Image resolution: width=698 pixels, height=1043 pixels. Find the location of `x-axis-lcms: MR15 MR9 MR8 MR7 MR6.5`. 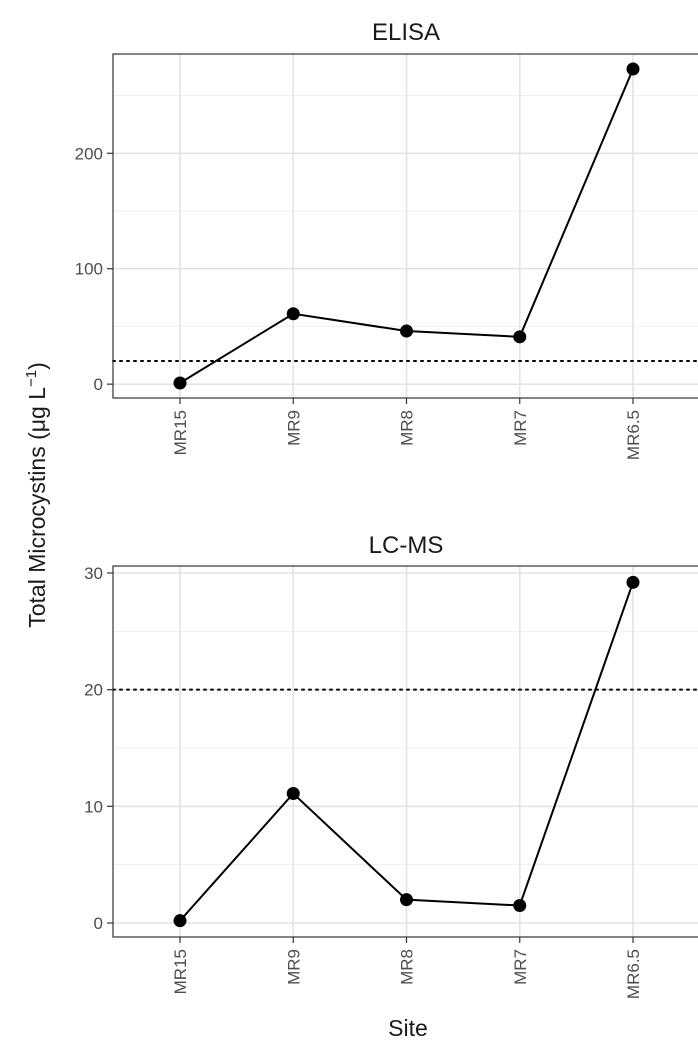

x-axis-lcms: MR15 MR9 MR8 MR7 MR6.5 is located at coordinates (407, 968).